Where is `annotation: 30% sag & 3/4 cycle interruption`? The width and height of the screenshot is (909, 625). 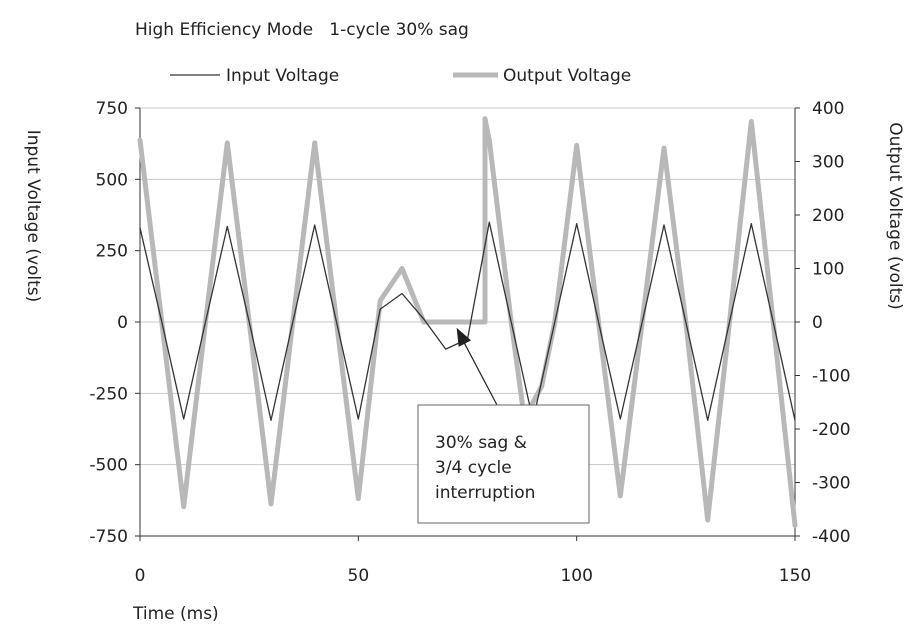 annotation: 30% sag & 3/4 cycle interruption is located at coordinates (503, 425).